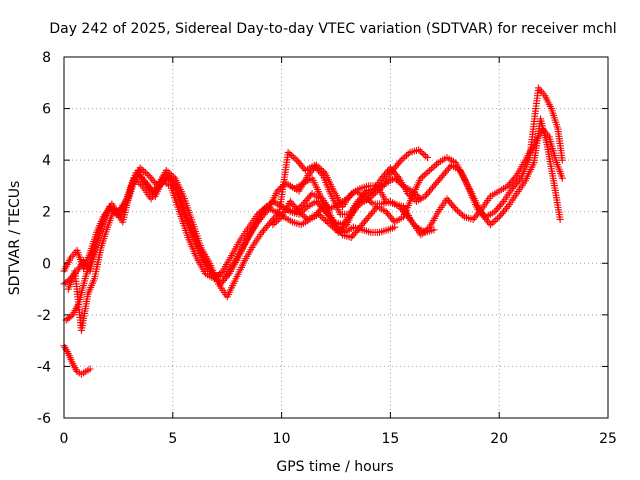 The image size is (640, 480). I want to click on x-tick-label: 25, so click(608, 439).